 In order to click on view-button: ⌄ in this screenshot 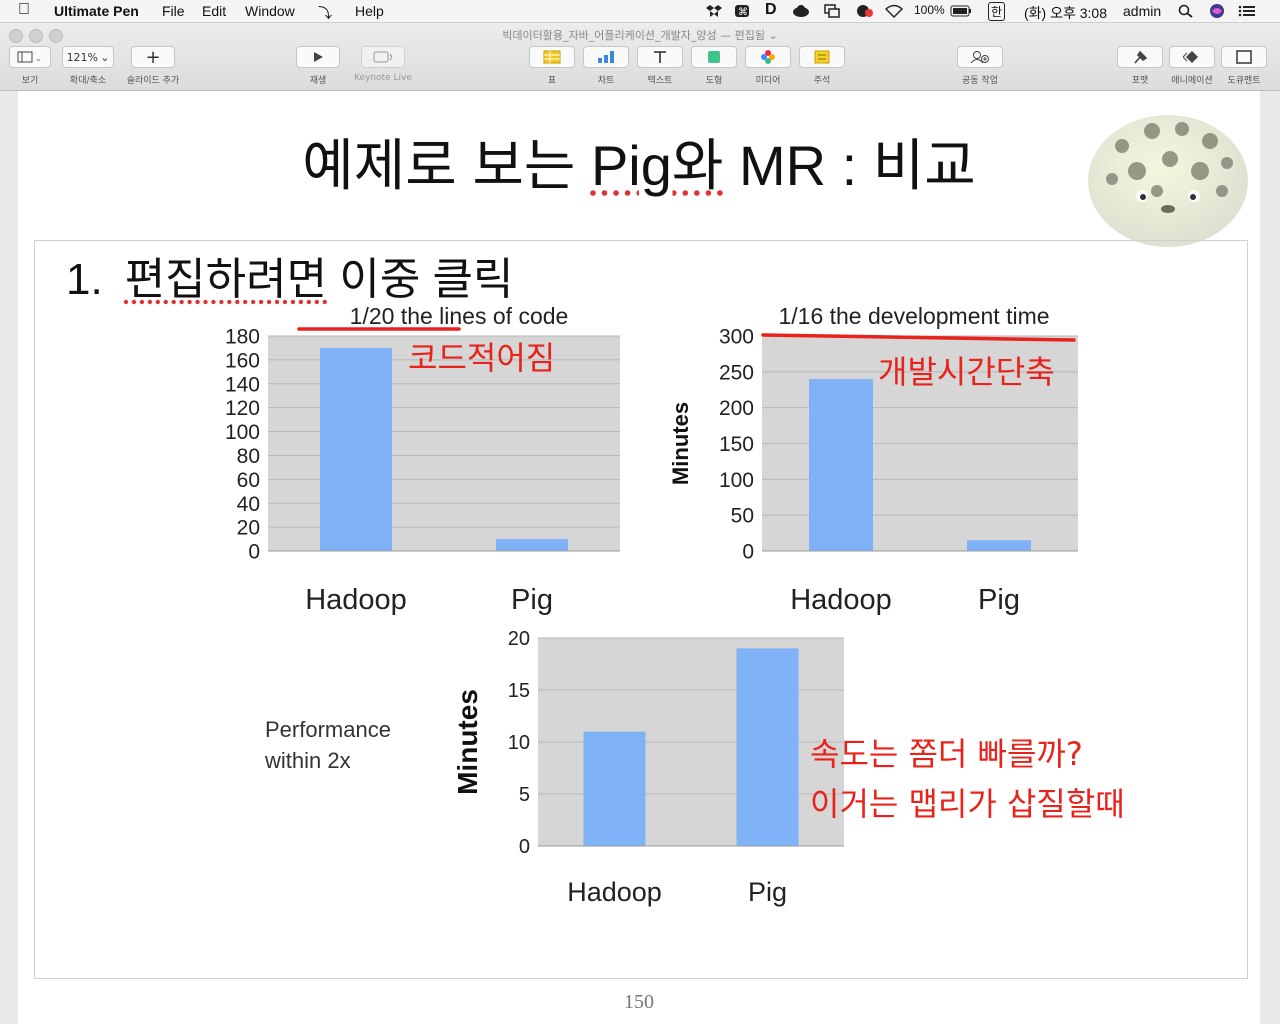, I will do `click(30, 57)`.